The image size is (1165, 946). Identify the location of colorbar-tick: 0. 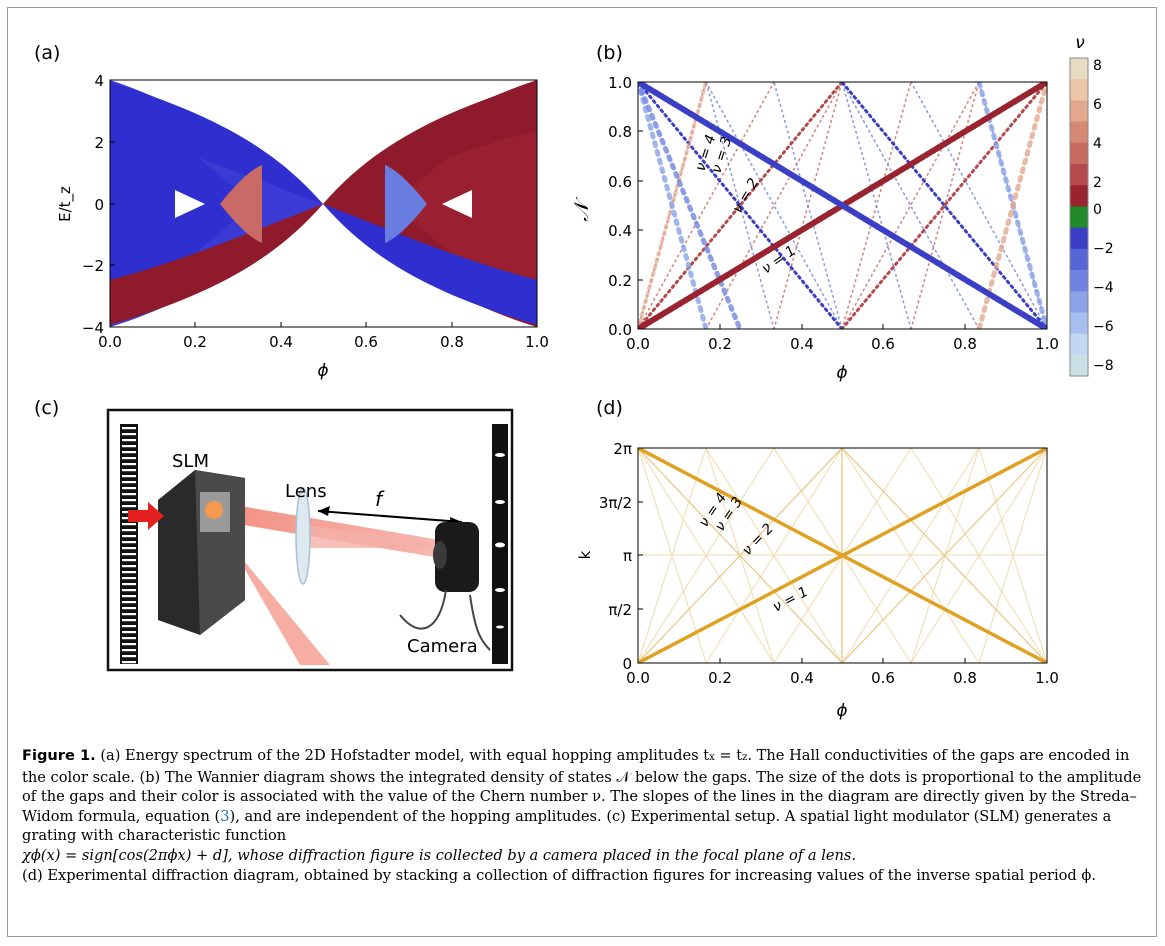
(1097, 210).